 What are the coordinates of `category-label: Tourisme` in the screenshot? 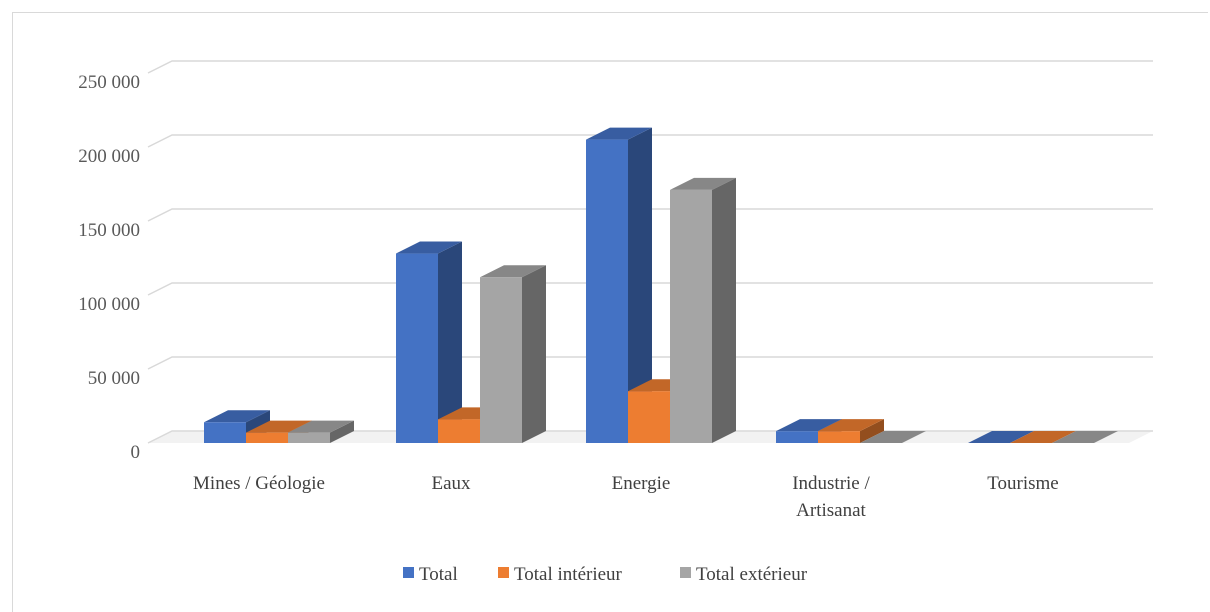 It's located at (1023, 483).